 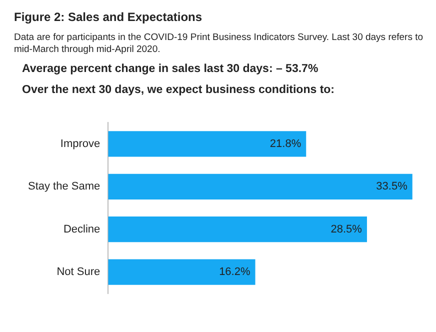 I want to click on text: Over the next 30 days, we expect business conditions to:, so click(x=178, y=90).